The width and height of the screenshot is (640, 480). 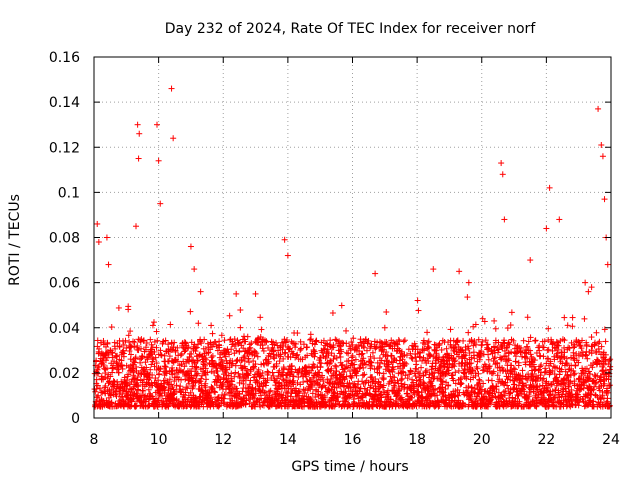 I want to click on x-tick-label: 14, so click(x=288, y=440).